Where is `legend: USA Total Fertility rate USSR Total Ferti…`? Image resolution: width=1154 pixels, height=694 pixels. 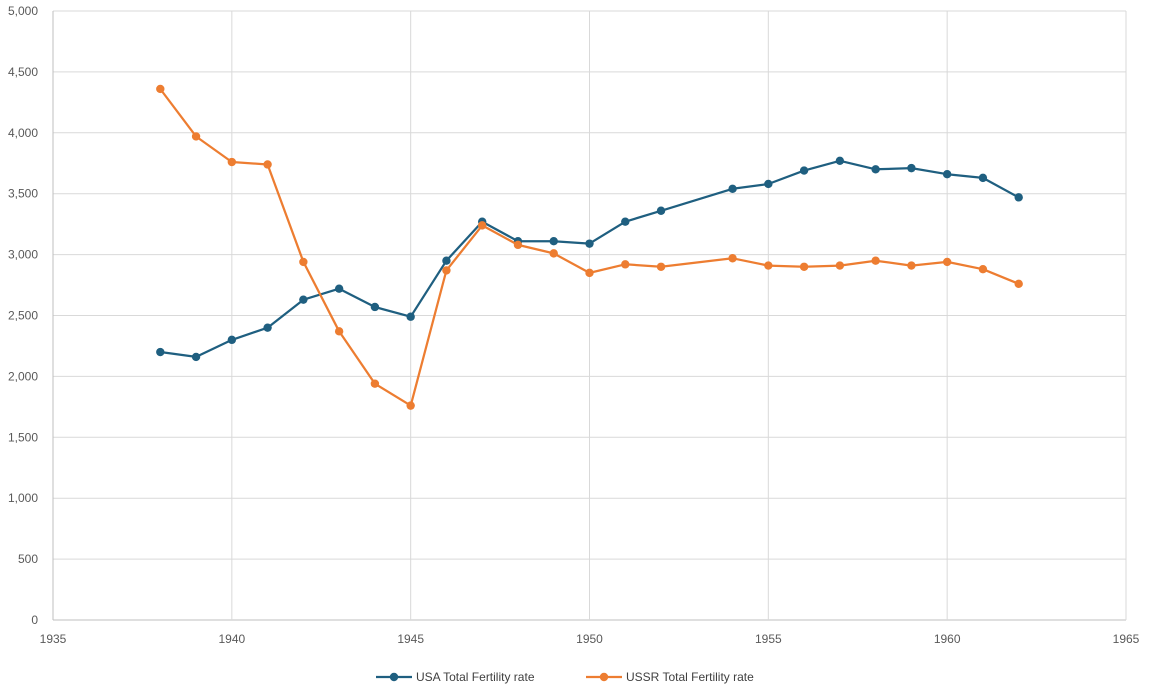 legend: USA Total Fertility rate USSR Total Ferti… is located at coordinates (565, 677).